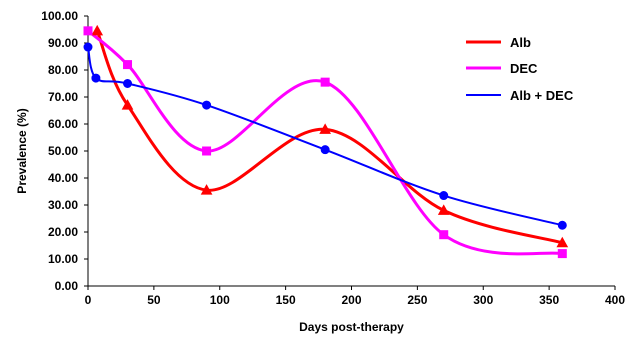 This screenshot has width=632, height=337. I want to click on x-tick-label: 400, so click(615, 300).